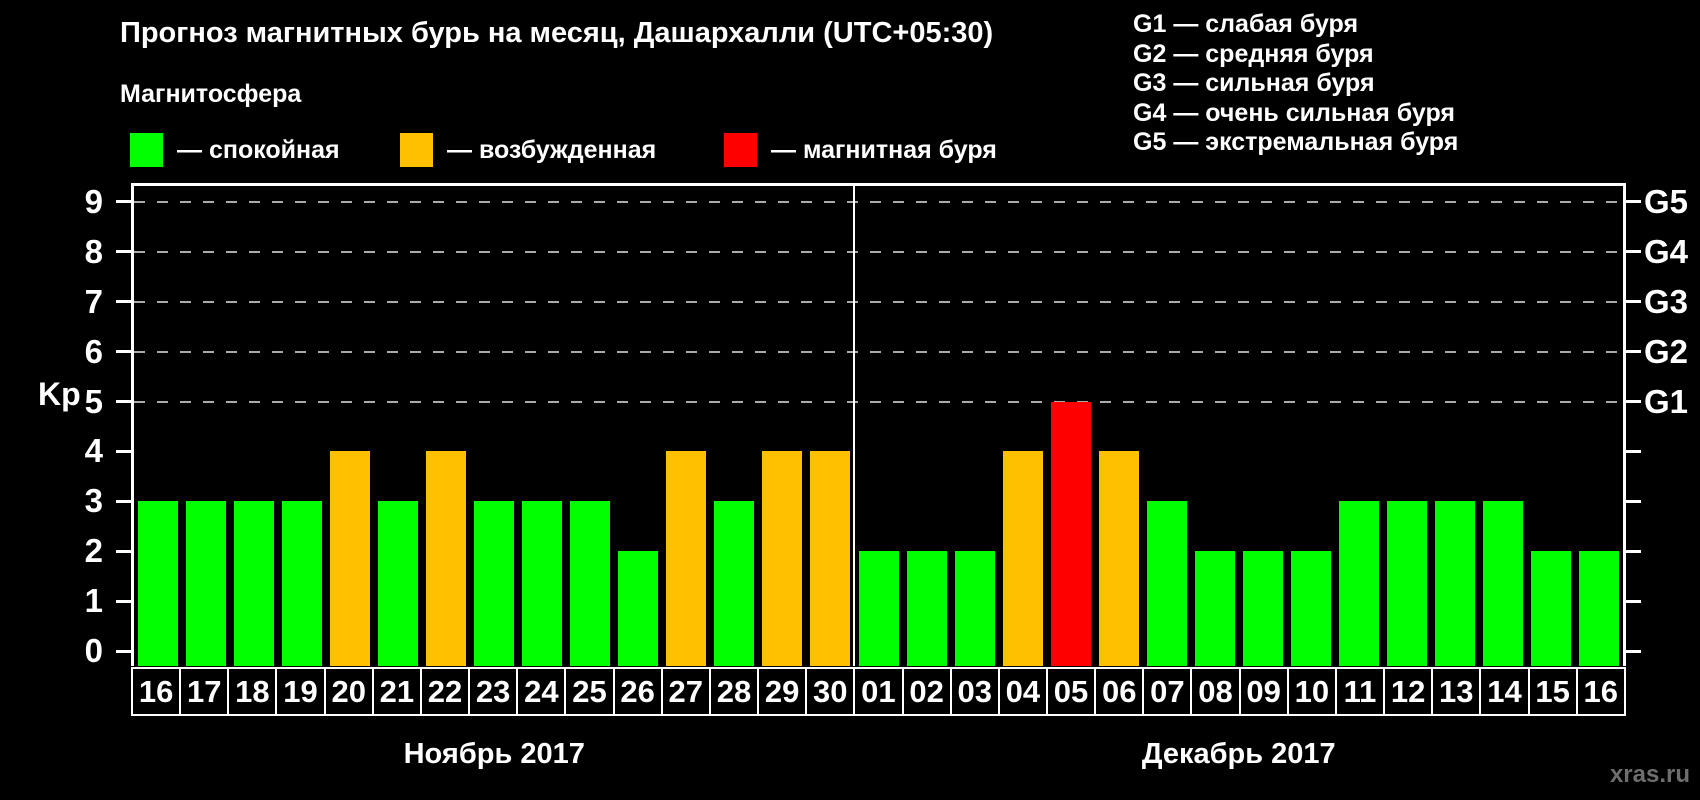  Describe the element at coordinates (396, 691) in the screenshot. I see `date-cell: 21` at that location.